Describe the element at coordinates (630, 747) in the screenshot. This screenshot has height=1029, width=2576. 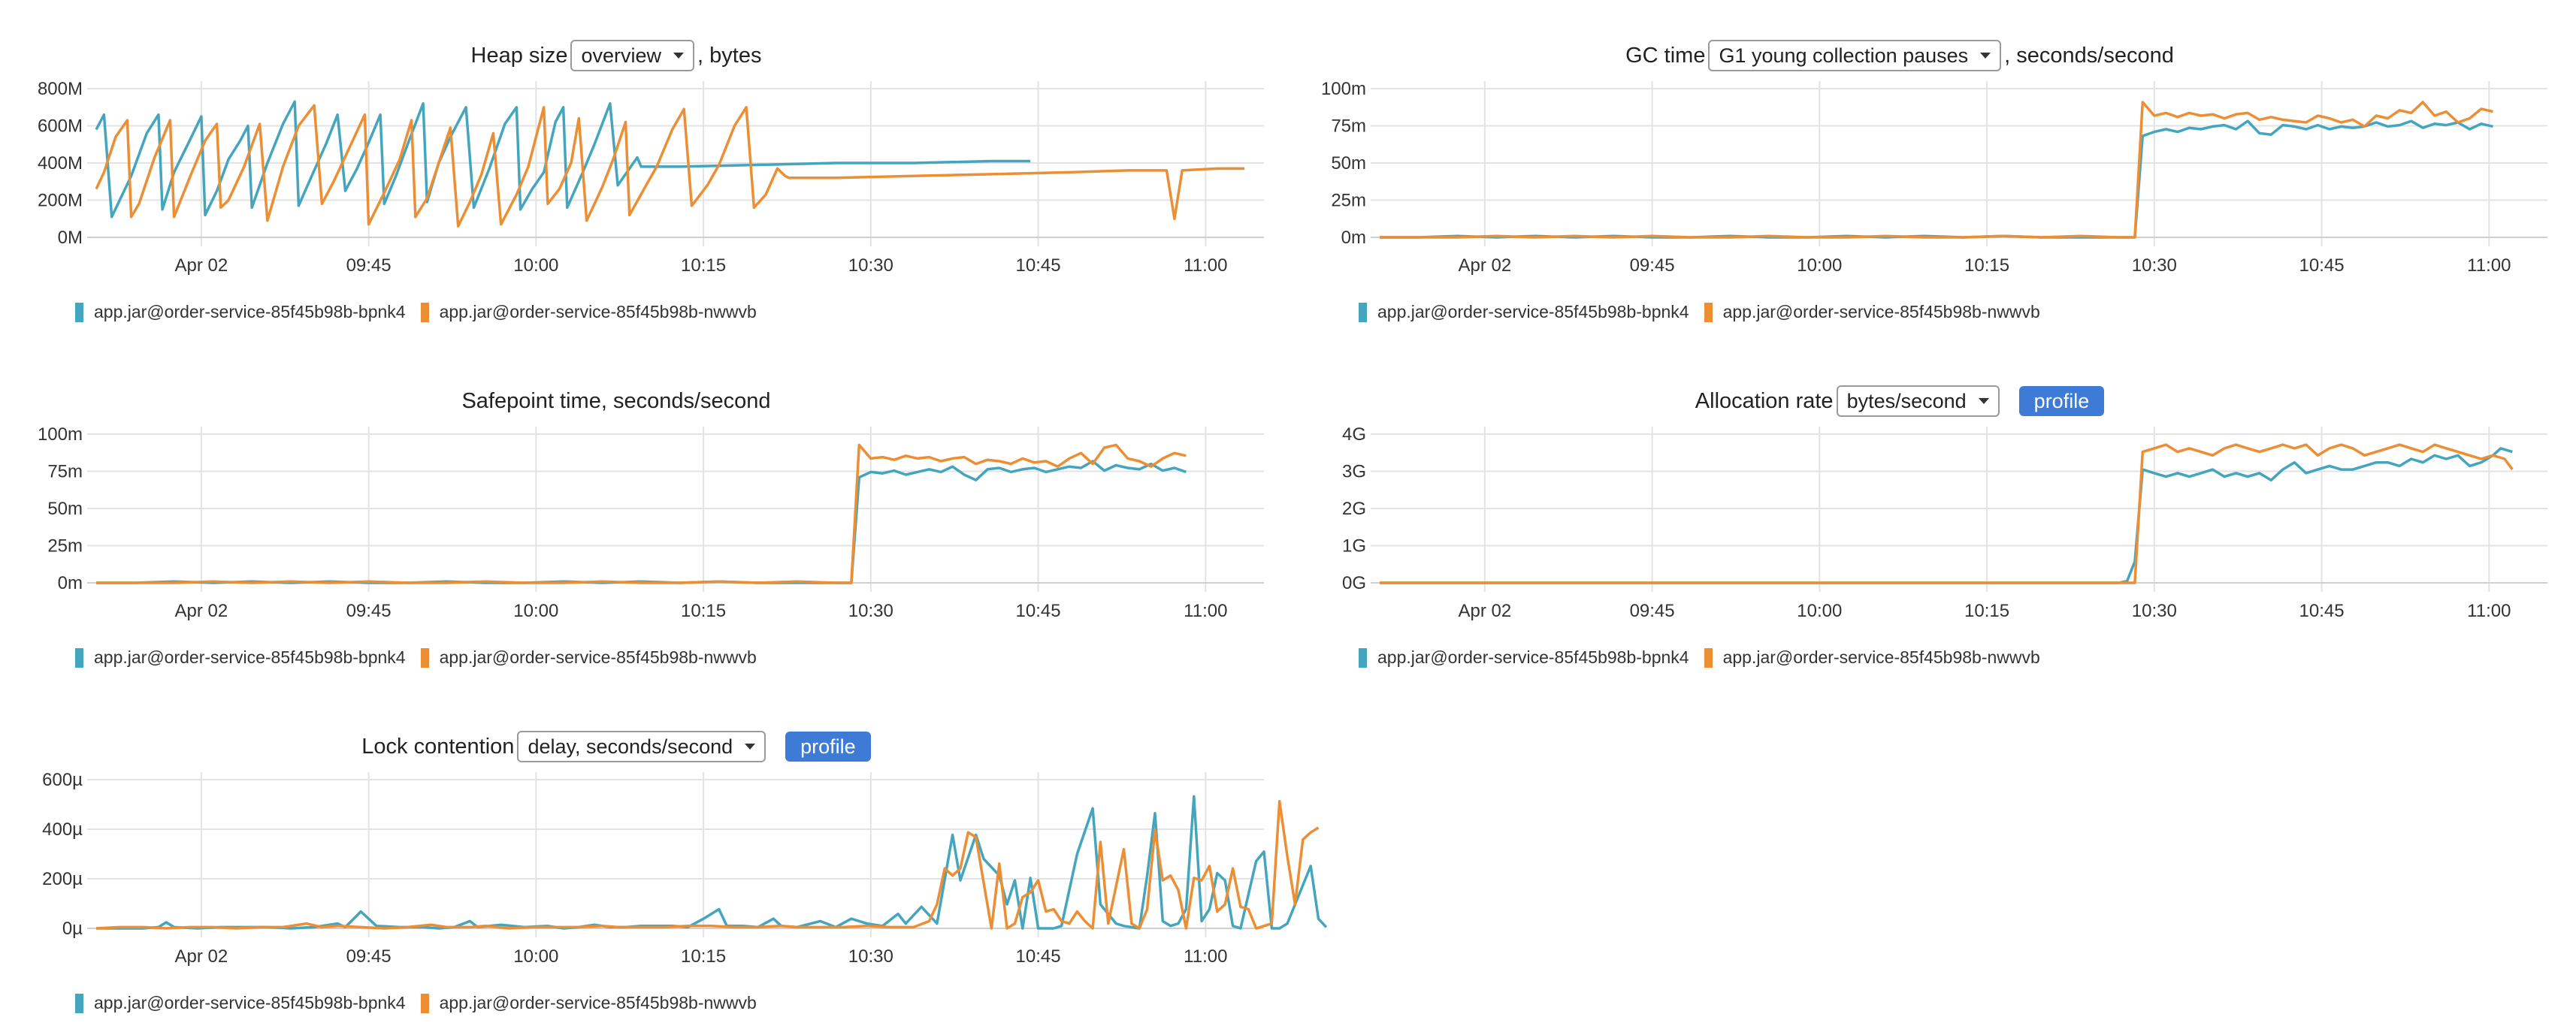
I see `metric-select-value: delay, seconds/second` at that location.